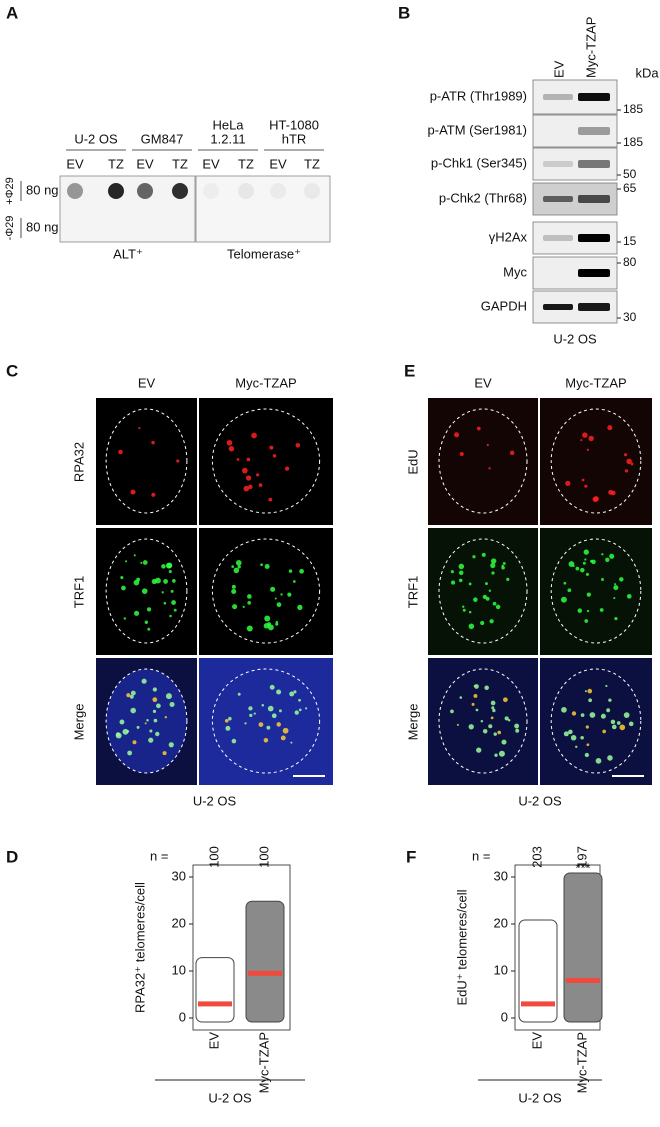  I want to click on row-label: GAPDH, so click(504, 305).